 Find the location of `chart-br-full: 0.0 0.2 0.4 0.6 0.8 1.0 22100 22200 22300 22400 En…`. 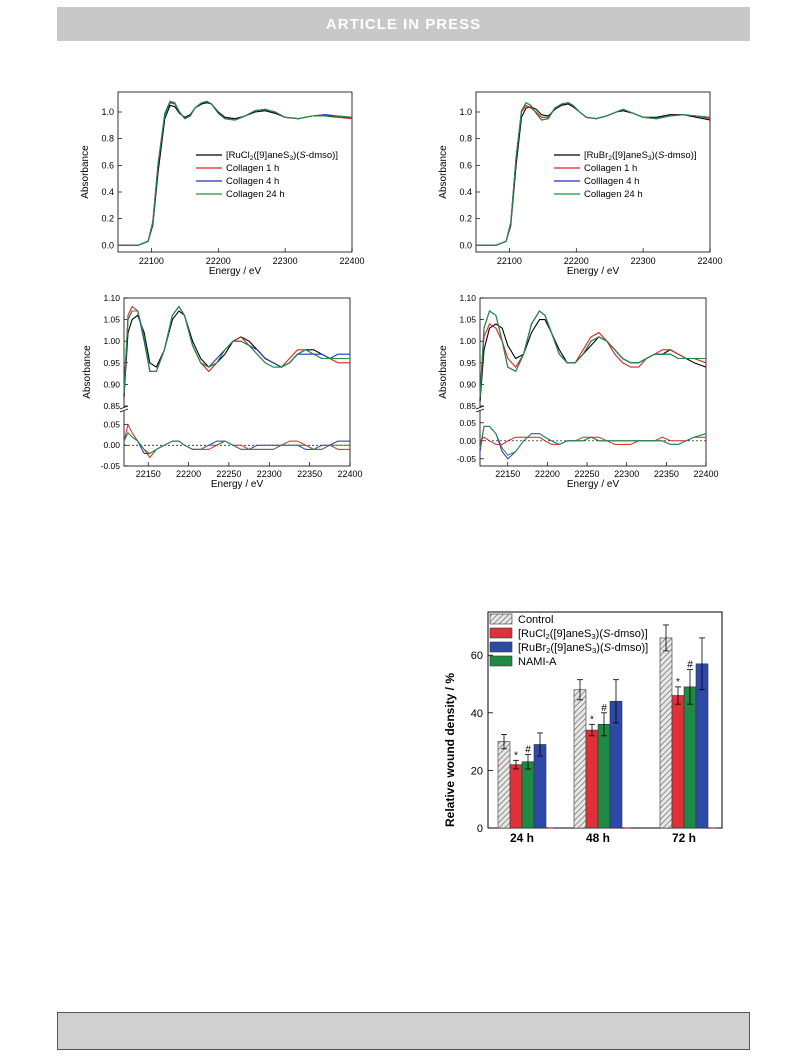

chart-br-full: 0.0 0.2 0.4 0.6 0.8 1.0 22100 22200 22300 22400 En… is located at coordinates (580, 184).